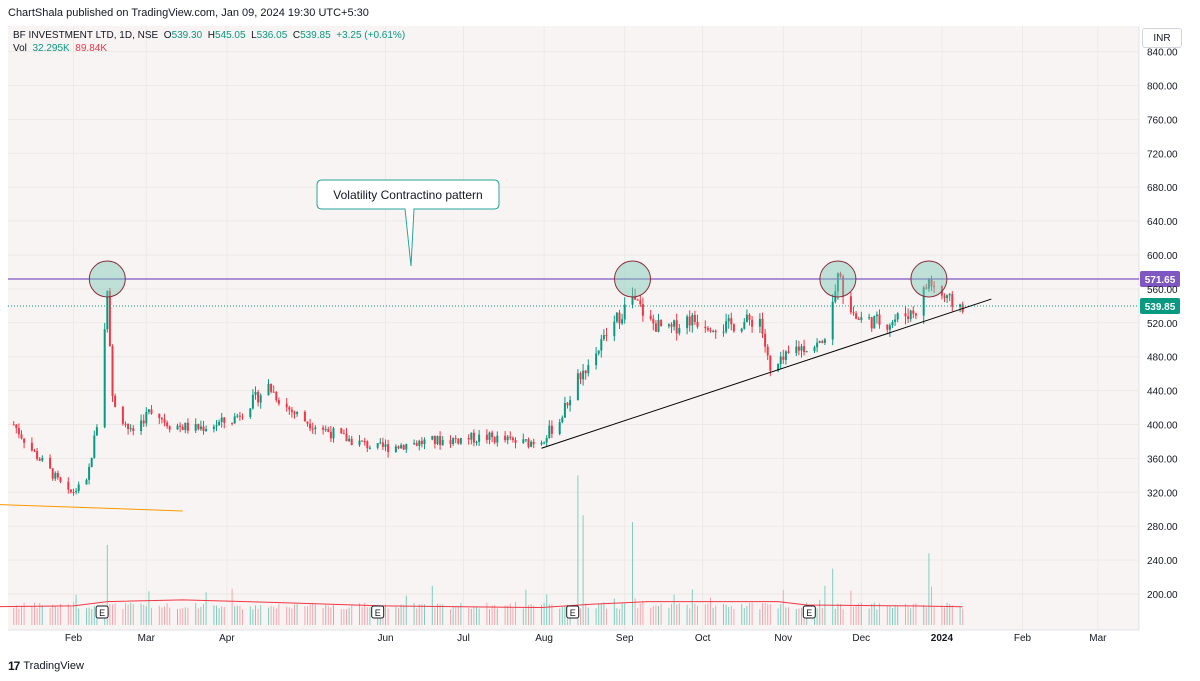 This screenshot has width=1200, height=681. What do you see at coordinates (1160, 279) in the screenshot?
I see `resistance-price-label-bg` at bounding box center [1160, 279].